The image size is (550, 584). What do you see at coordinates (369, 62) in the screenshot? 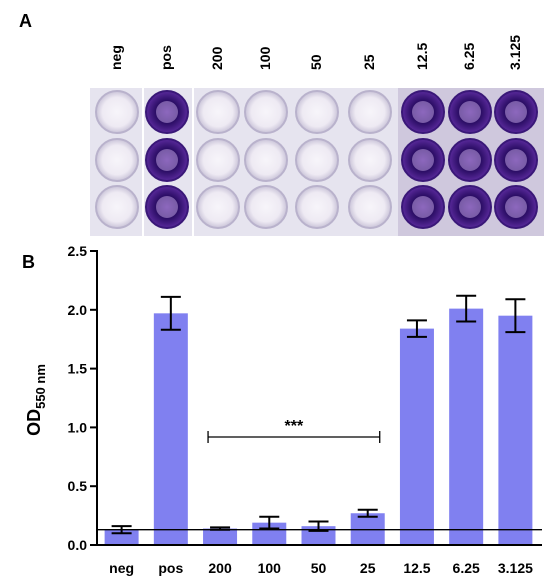
I see `column-label: 25` at bounding box center [369, 62].